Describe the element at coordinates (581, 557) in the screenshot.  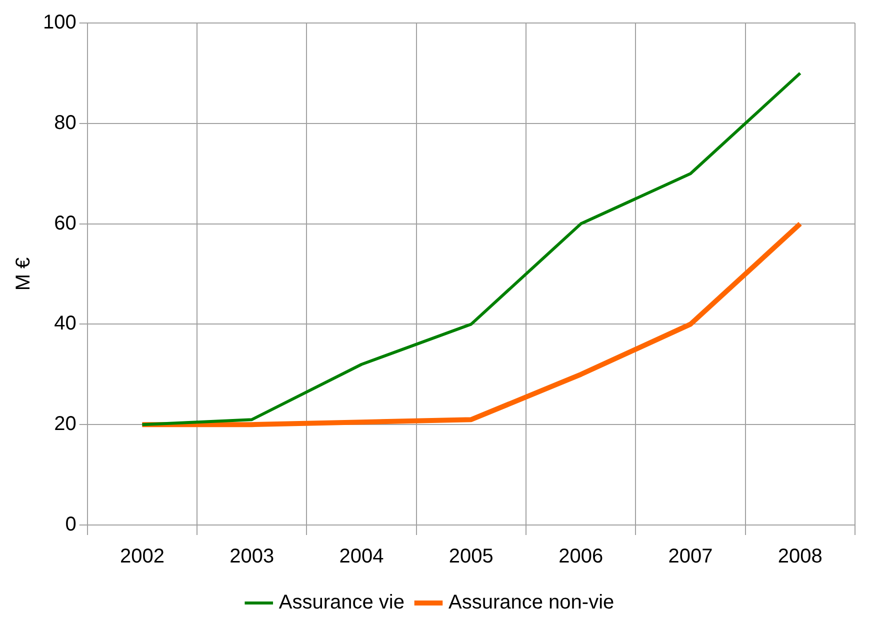
I see `x-tick-label: 2006` at that location.